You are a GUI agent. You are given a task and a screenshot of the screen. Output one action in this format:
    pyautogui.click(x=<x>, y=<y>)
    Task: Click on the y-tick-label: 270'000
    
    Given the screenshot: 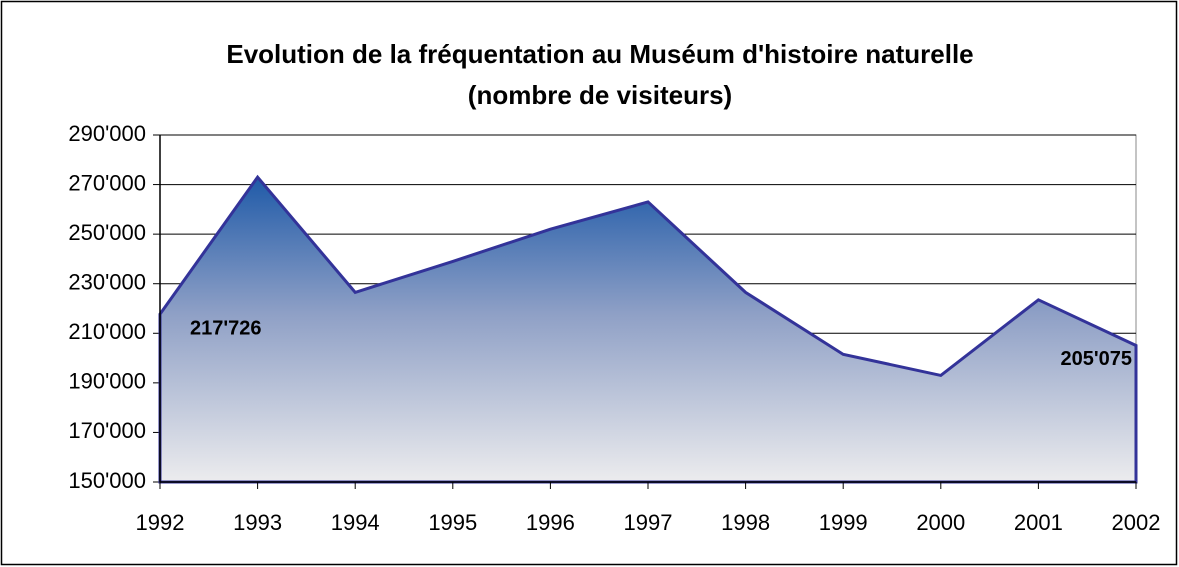 What is the action you would take?
    pyautogui.click(x=107, y=182)
    